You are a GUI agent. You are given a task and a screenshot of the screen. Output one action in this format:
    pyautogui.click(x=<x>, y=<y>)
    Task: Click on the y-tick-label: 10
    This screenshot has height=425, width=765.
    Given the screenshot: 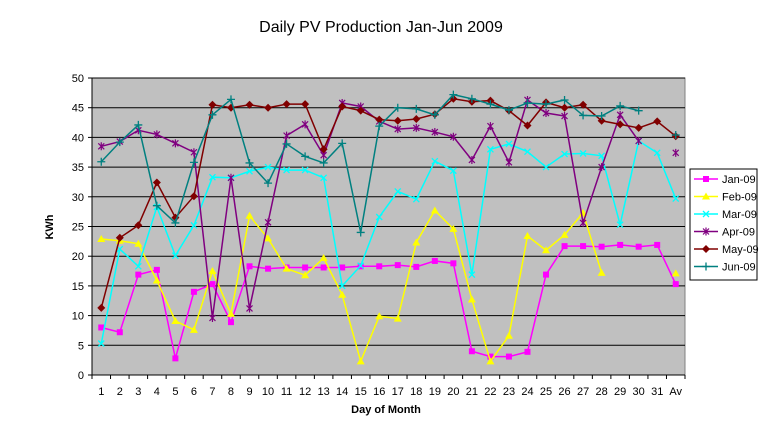 What is the action you would take?
    pyautogui.click(x=78, y=317)
    